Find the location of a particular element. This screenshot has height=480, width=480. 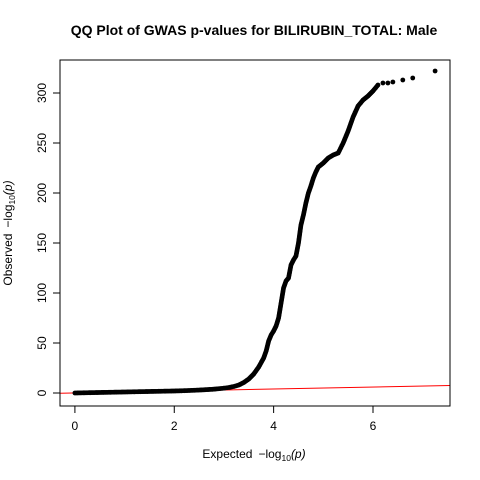

y-tick-label: 300 is located at coordinates (42, 93).